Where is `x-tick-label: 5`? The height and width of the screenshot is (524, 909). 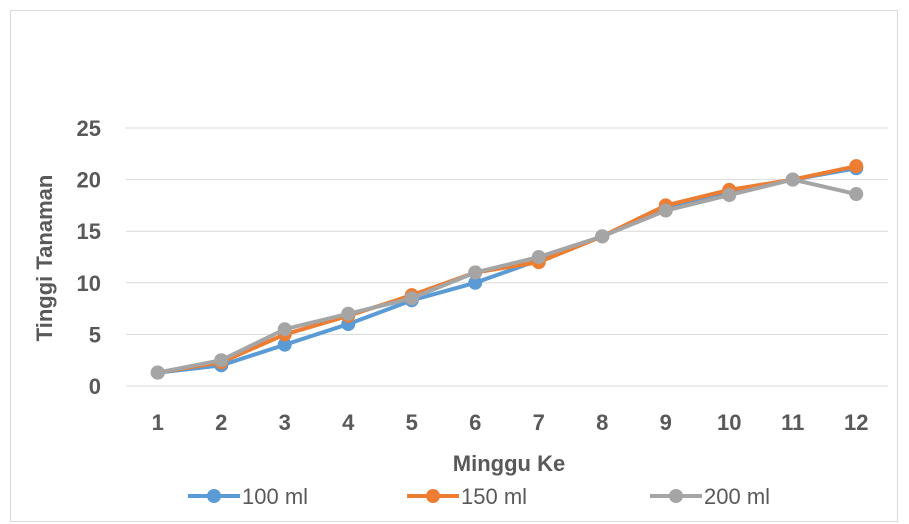 x-tick-label: 5 is located at coordinates (412, 422).